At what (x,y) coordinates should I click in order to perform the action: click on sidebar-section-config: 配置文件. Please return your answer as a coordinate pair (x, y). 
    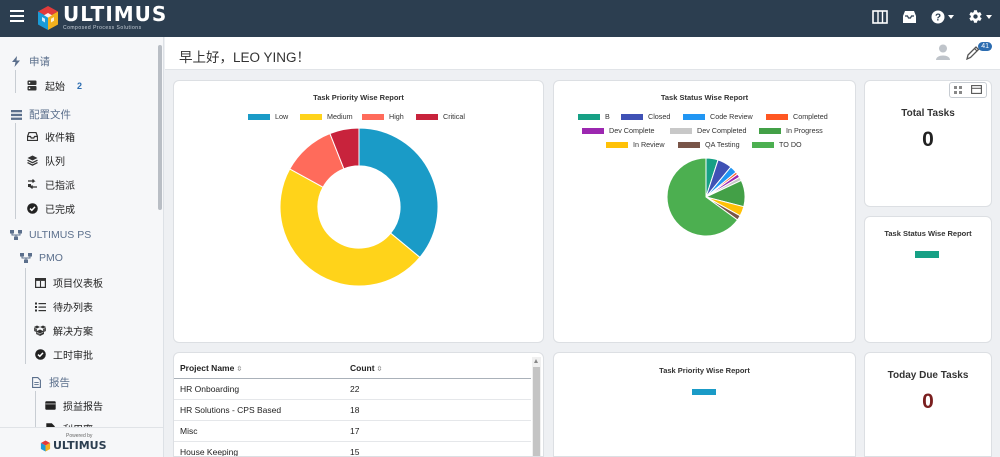
    Looking at the image, I should click on (40, 114).